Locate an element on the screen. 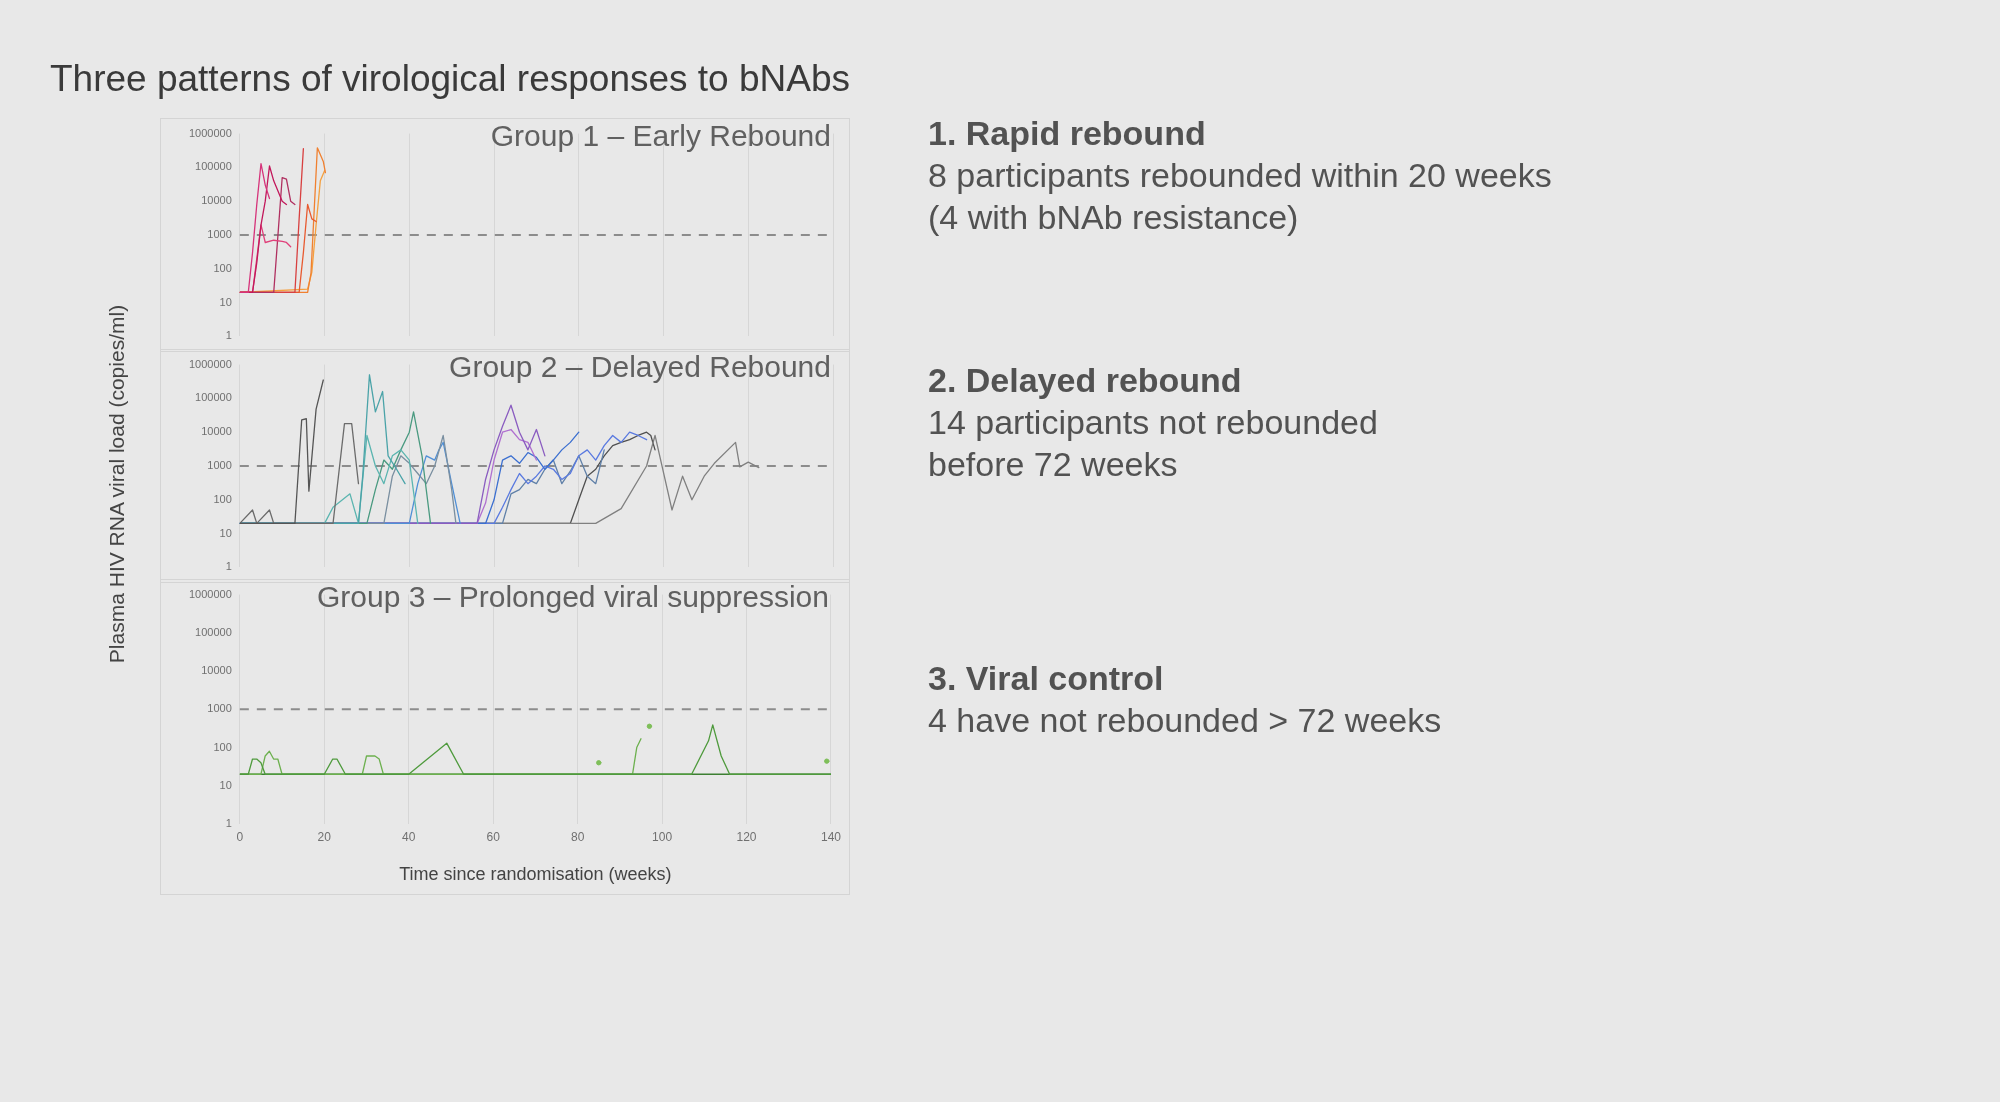 The width and height of the screenshot is (2000, 1102). x-tick-label: 40 is located at coordinates (409, 836).